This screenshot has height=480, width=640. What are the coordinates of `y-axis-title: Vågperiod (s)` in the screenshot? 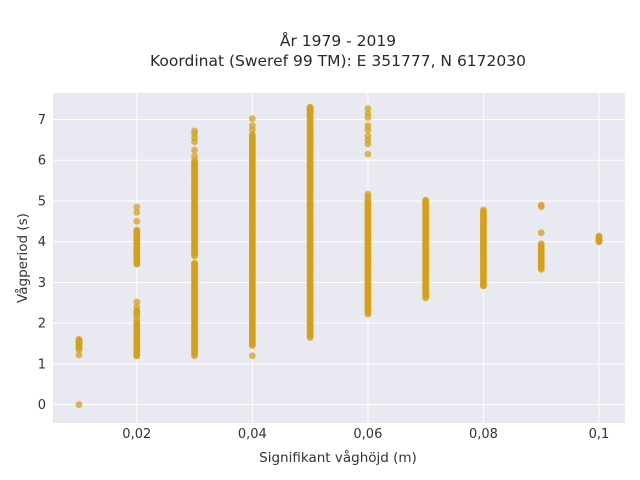 It's located at (22, 258).